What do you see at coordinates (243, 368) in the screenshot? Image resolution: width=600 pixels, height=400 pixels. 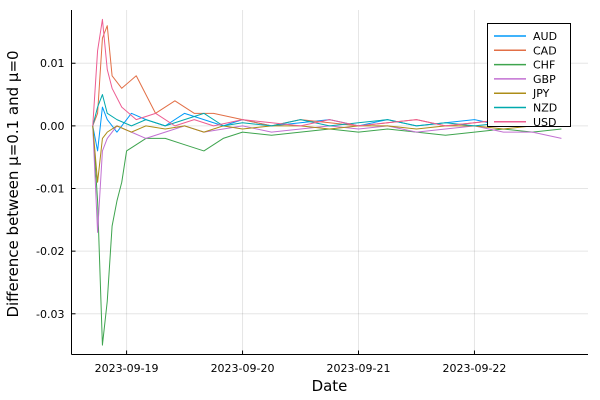 I see `x-tick-label: 2023-09-20` at bounding box center [243, 368].